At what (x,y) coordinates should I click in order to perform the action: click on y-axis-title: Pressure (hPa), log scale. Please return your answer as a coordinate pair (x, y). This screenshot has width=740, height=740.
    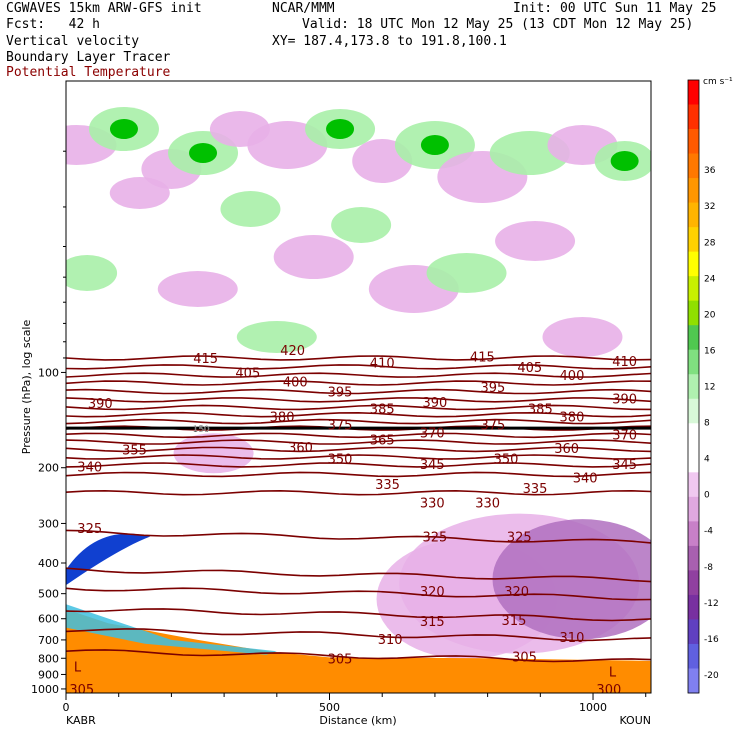
    Looking at the image, I should click on (26, 387).